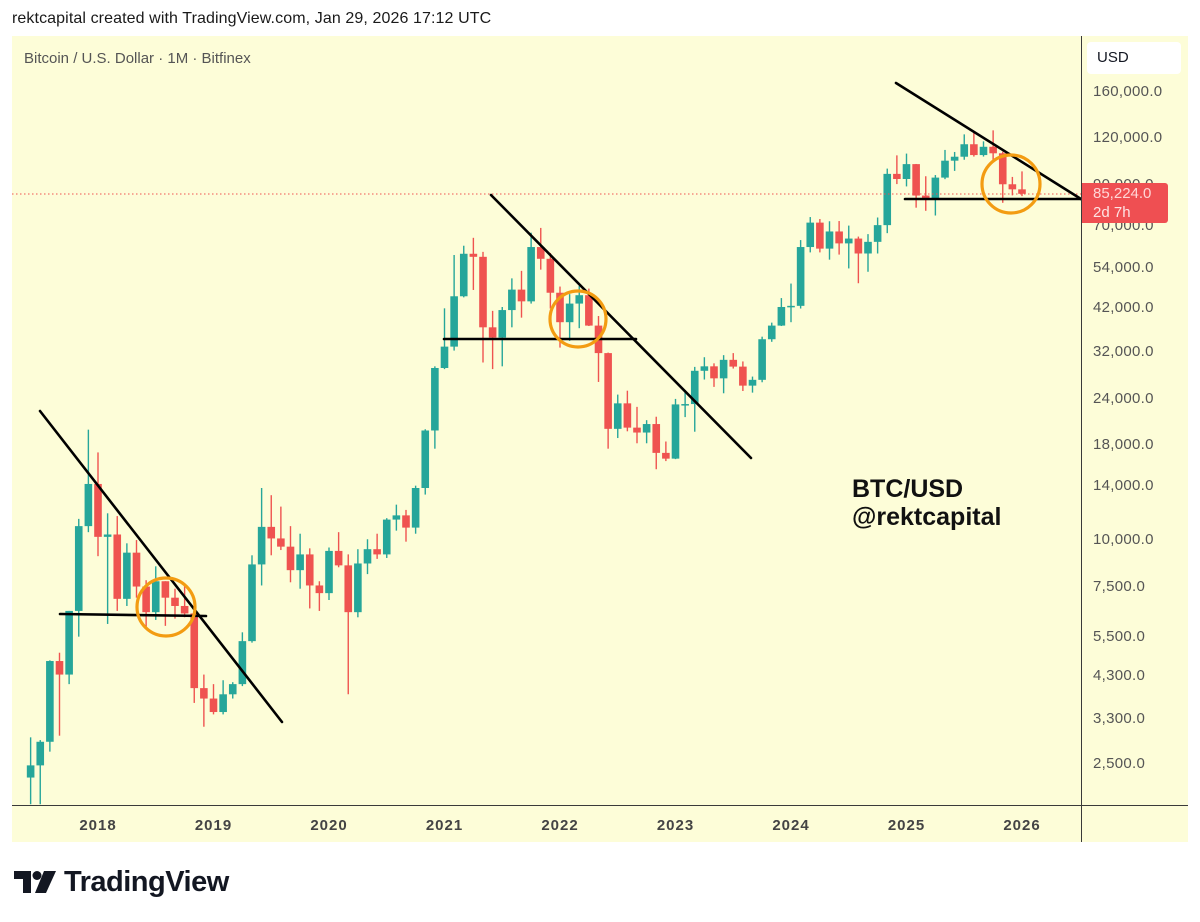 This screenshot has height=922, width=1200. What do you see at coordinates (121, 882) in the screenshot?
I see `tradingview-logo: TradingView` at bounding box center [121, 882].